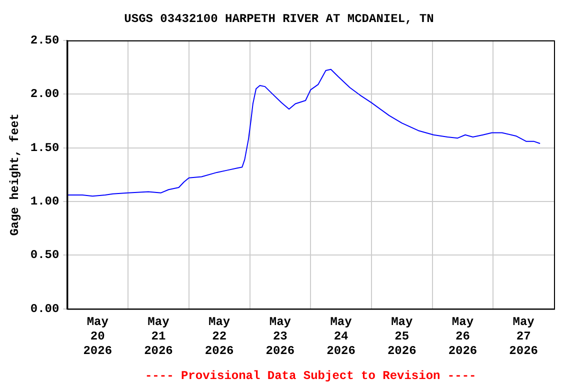  What do you see at coordinates (219, 336) in the screenshot?
I see `x-tick-label: May 22 2026` at bounding box center [219, 336].